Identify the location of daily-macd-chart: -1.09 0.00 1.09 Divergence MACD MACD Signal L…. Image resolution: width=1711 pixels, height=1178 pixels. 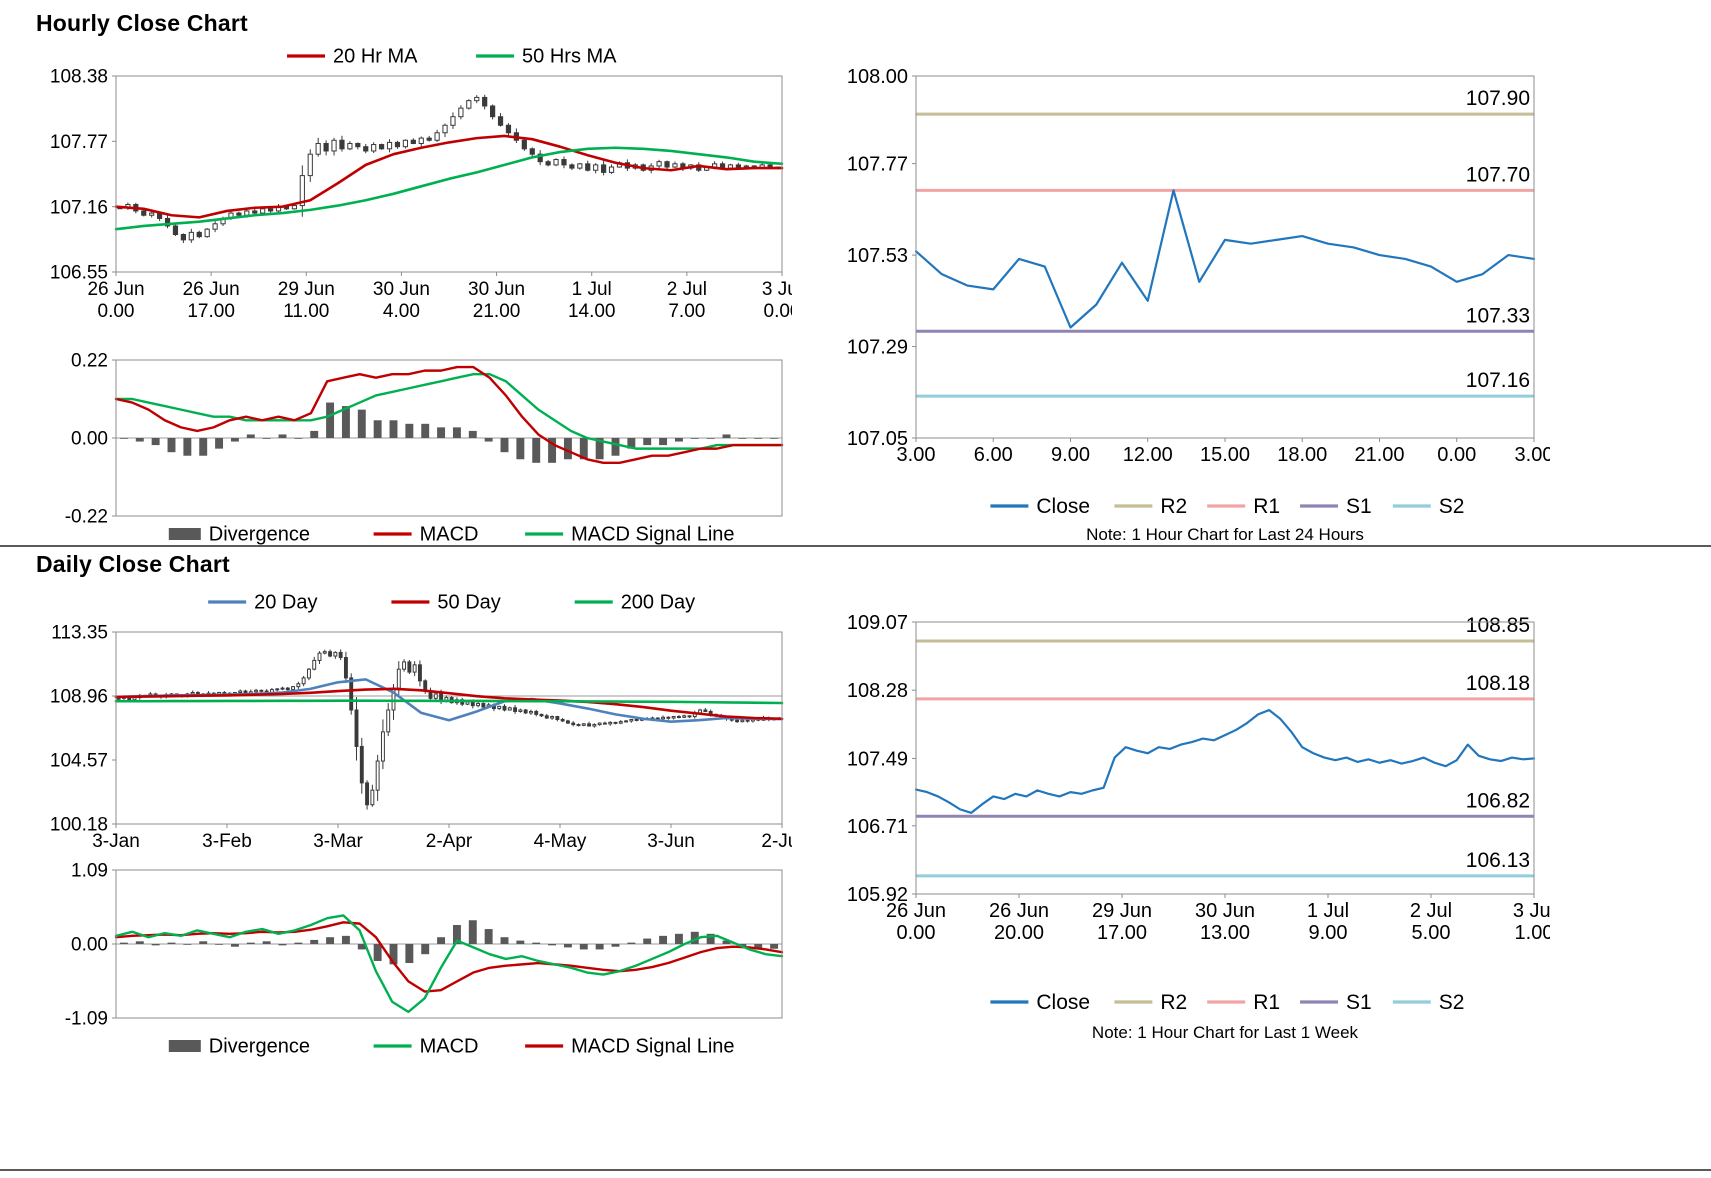
(424, 959).